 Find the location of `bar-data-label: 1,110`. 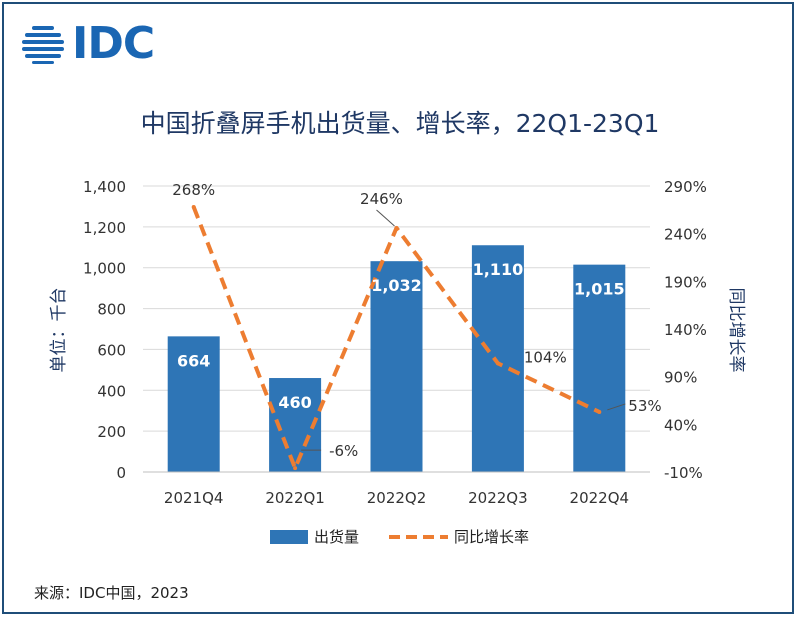

bar-data-label: 1,110 is located at coordinates (498, 269).